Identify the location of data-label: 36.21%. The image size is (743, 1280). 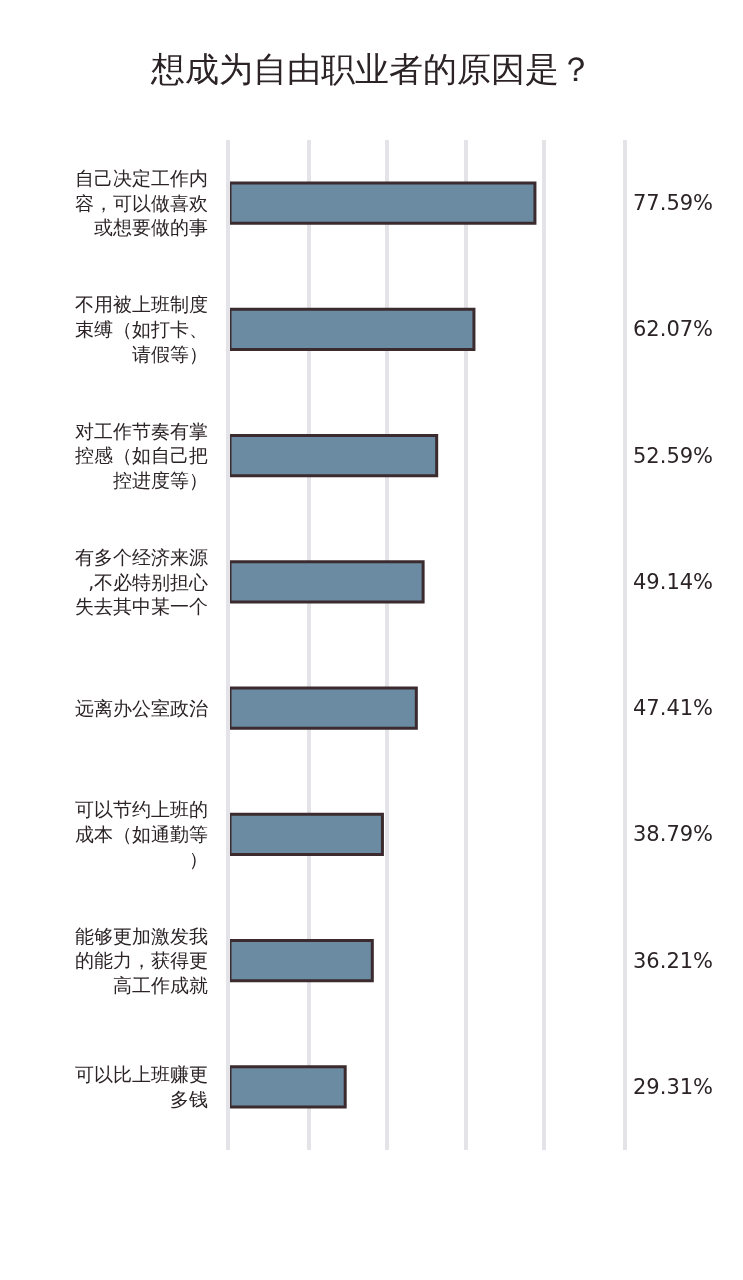
(673, 961).